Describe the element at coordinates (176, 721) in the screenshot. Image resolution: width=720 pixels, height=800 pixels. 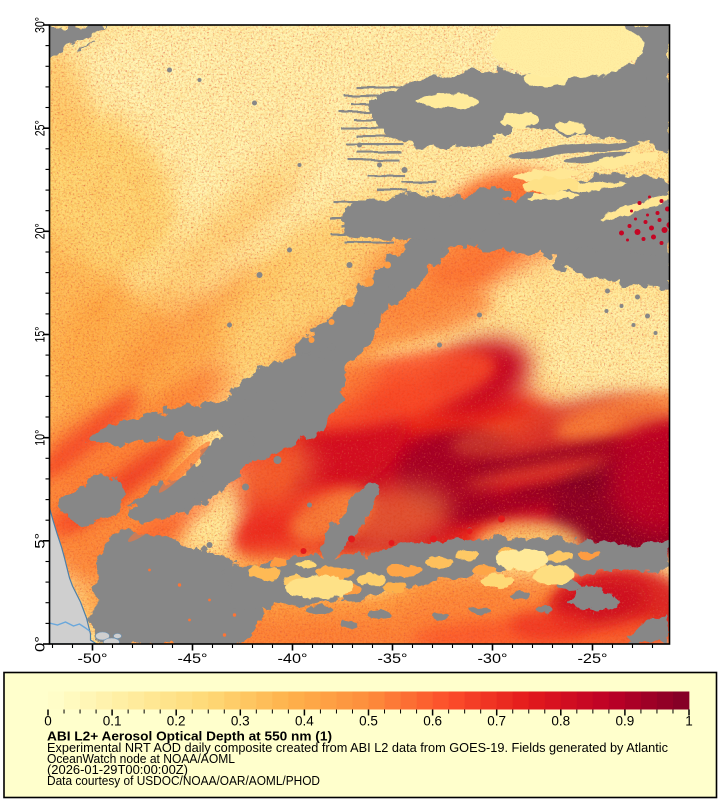
I see `svg-text: 0.2` at that location.